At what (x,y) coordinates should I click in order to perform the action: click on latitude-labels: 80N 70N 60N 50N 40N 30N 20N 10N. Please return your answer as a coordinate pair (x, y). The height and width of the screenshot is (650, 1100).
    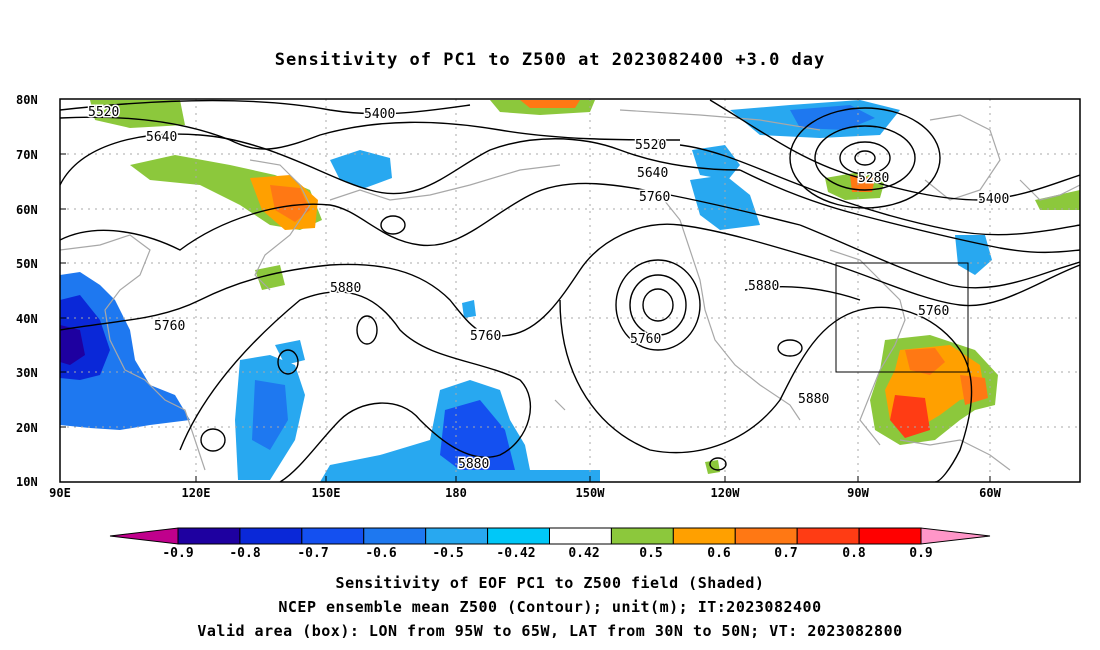
    Looking at the image, I should click on (27, 291).